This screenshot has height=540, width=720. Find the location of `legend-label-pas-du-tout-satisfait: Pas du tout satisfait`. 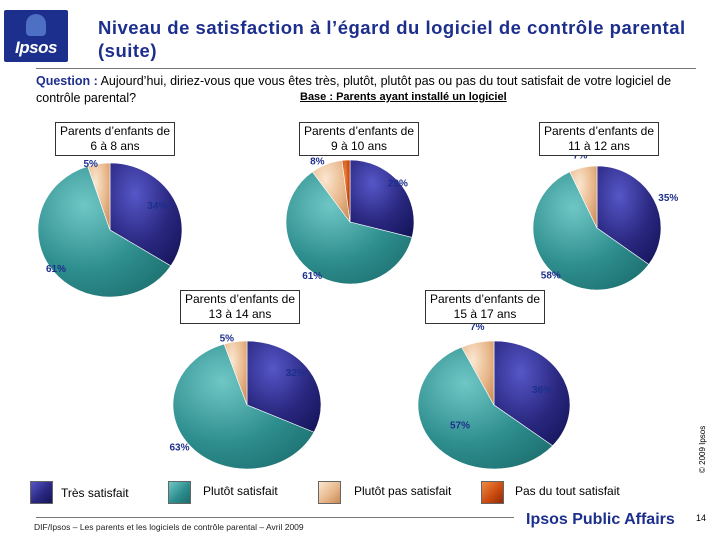

legend-label-pas-du-tout-satisfait: Pas du tout satisfait is located at coordinates (567, 491).